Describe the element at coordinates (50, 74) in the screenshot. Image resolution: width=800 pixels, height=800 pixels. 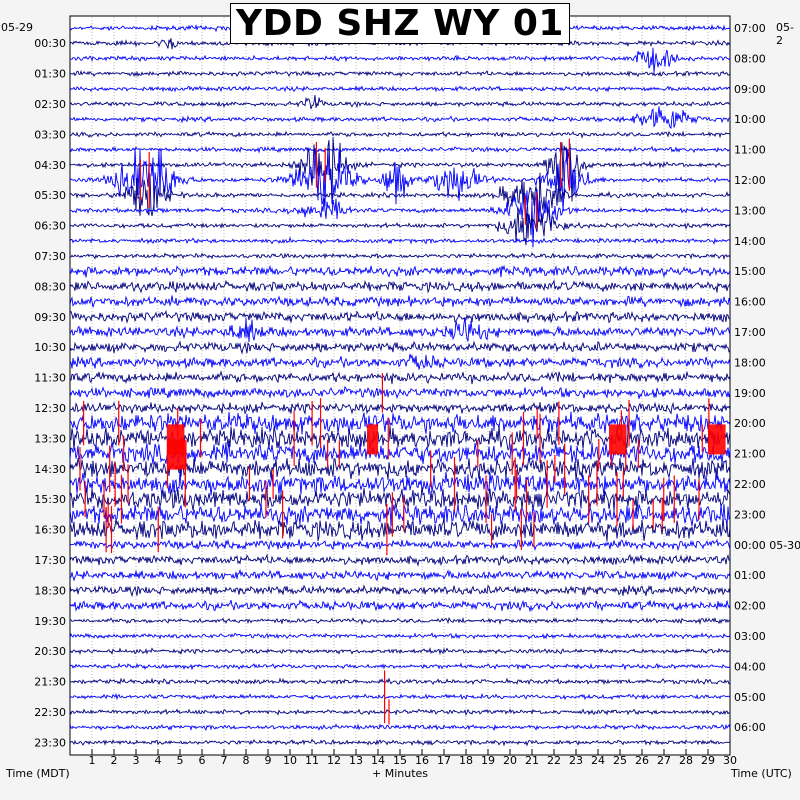
I see `left-time-label: 01:30` at that location.